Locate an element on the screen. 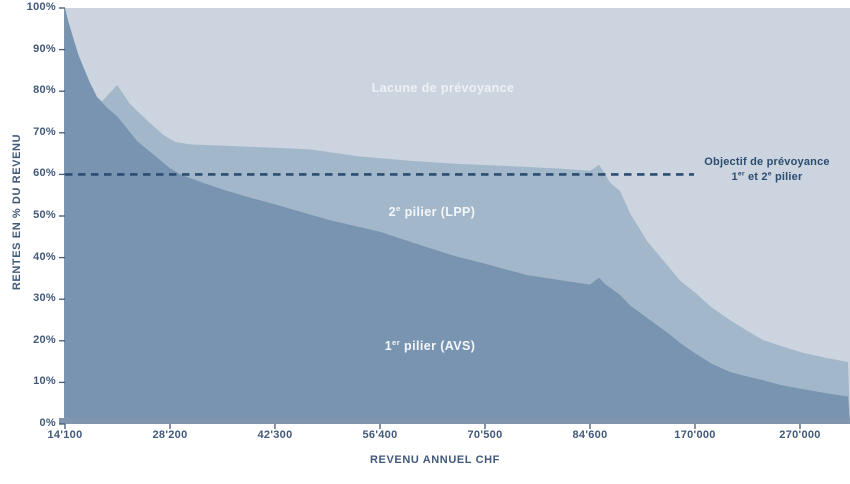 This screenshot has width=850, height=484. x-tick-label: 56'400 is located at coordinates (380, 435).